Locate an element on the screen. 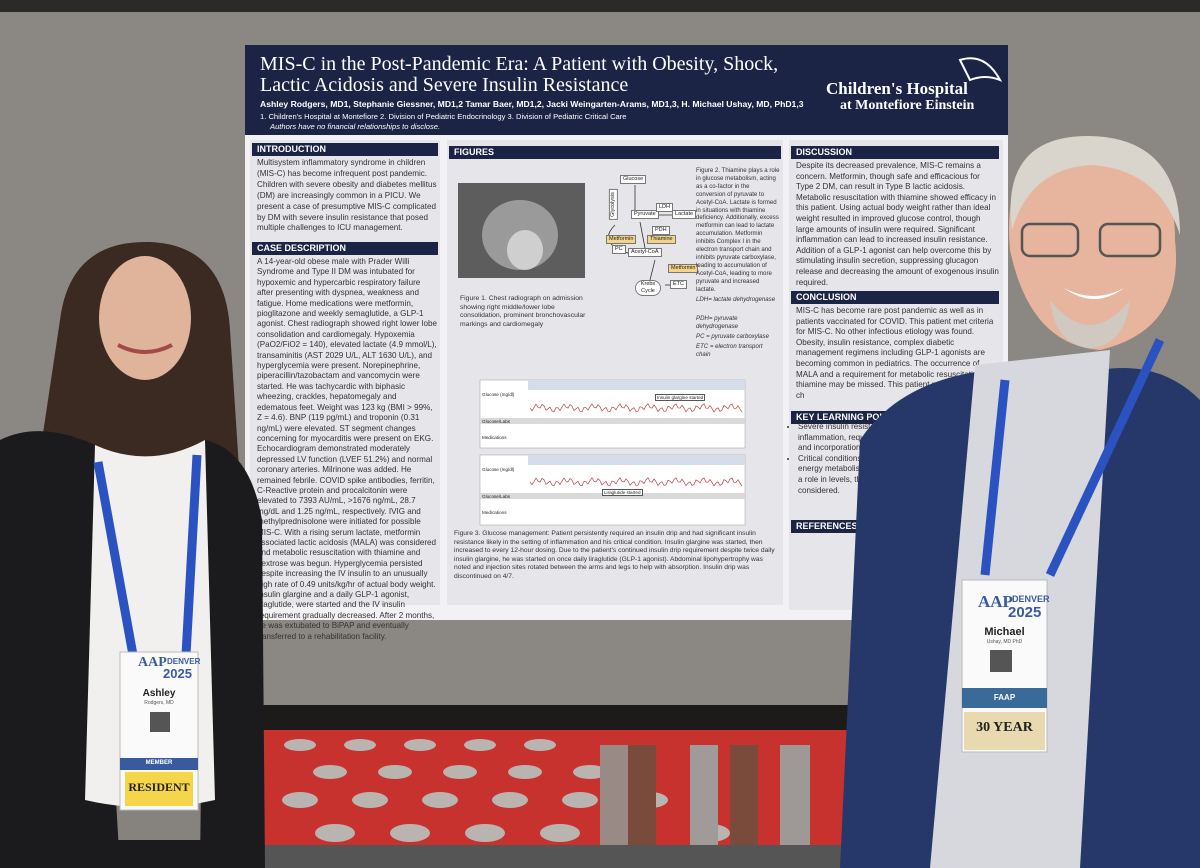 The image size is (1200, 868). badge-tag: RESIDENT is located at coordinates (159, 787).